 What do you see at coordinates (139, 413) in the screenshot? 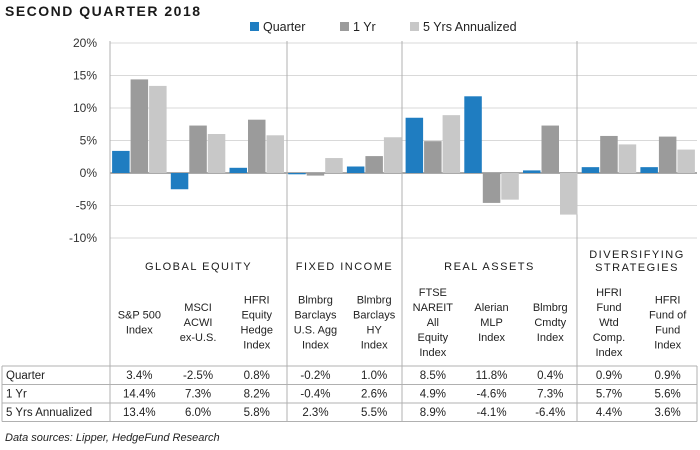
I see `table-cell: 13.4%` at bounding box center [139, 413].